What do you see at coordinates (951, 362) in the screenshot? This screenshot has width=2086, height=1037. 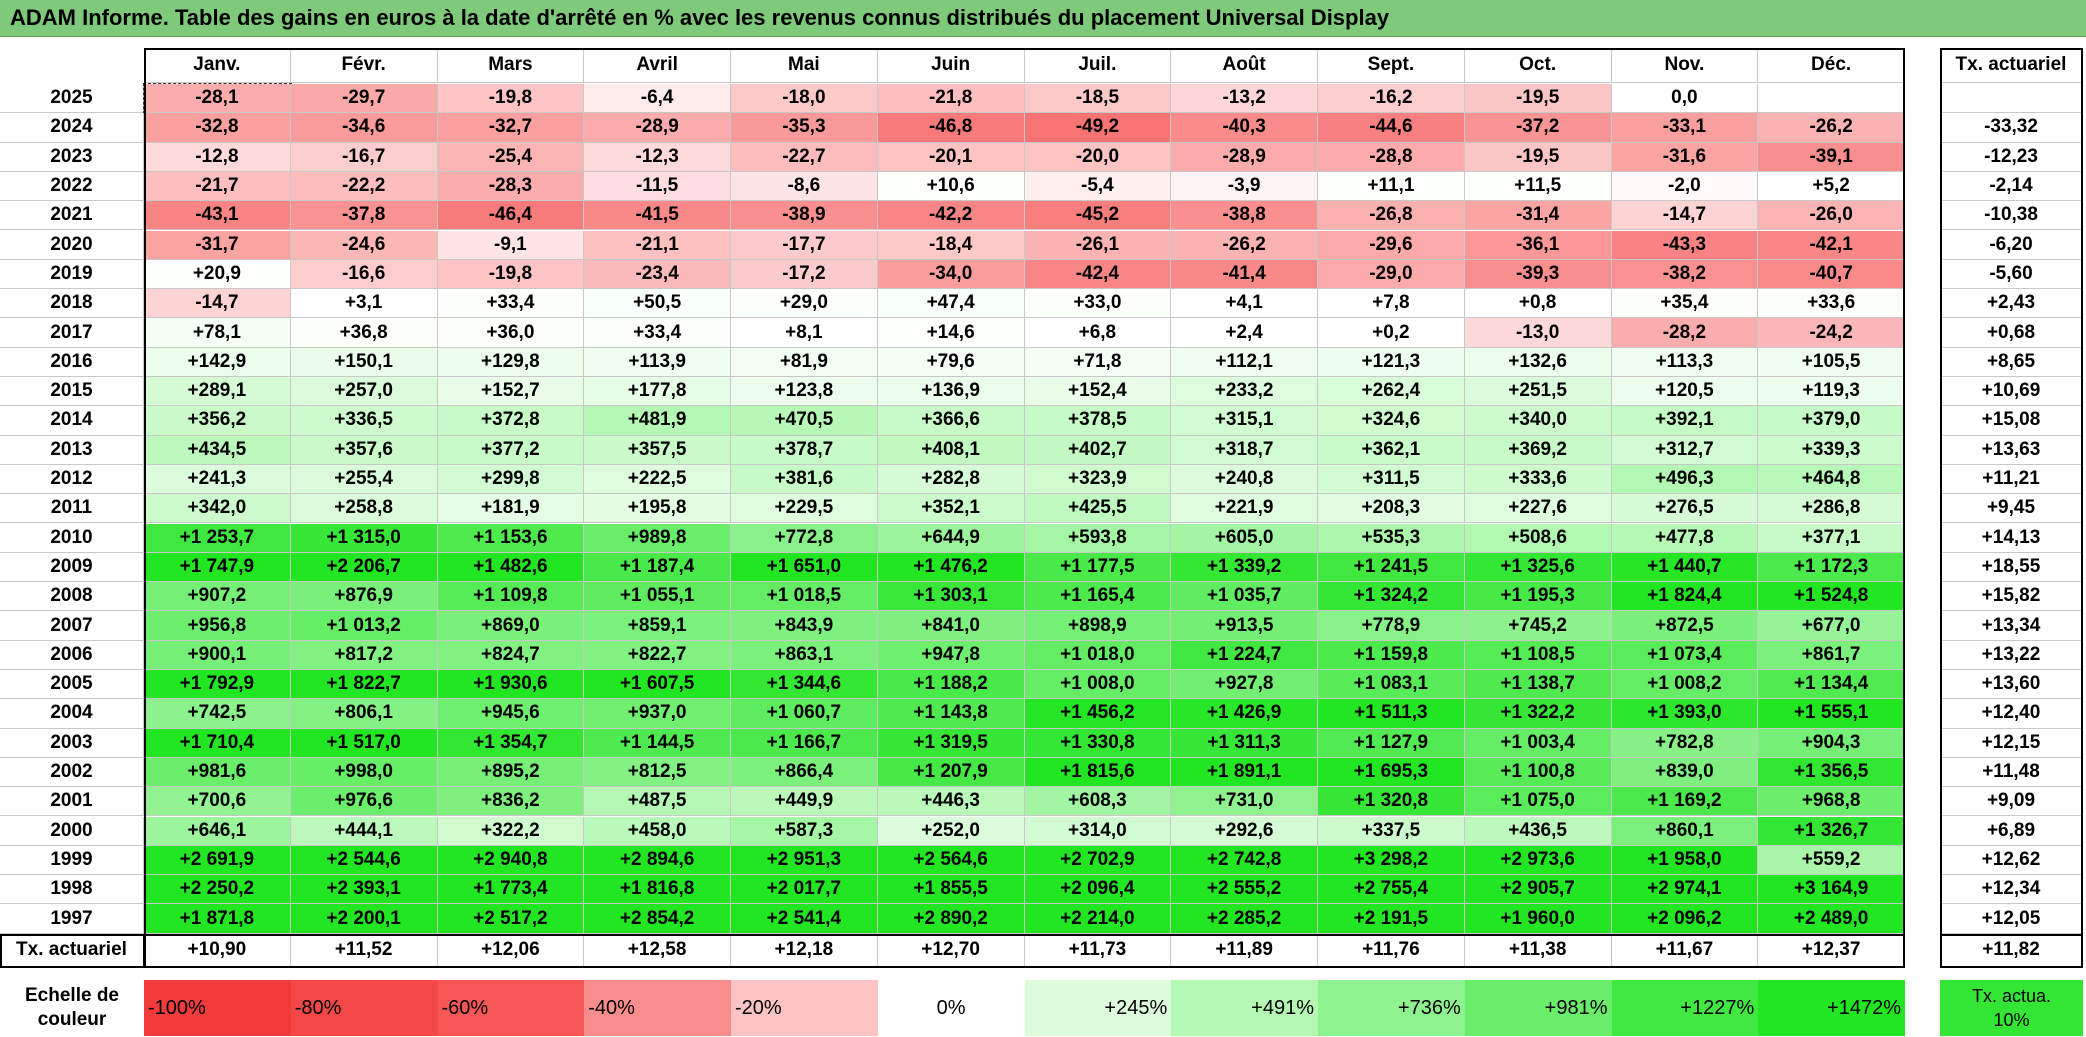 I see `cell: +79,6` at bounding box center [951, 362].